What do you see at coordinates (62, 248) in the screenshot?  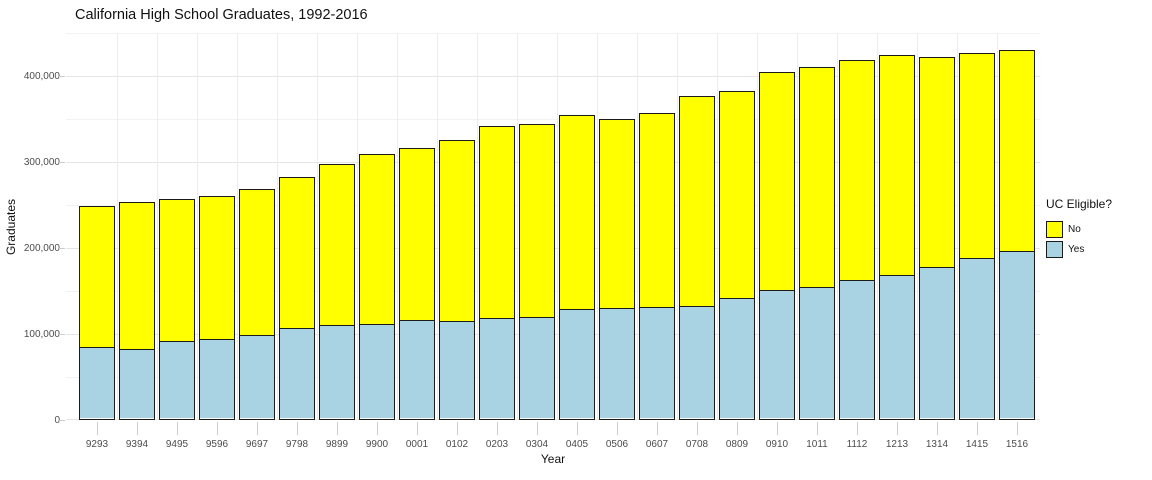 I see `y-tick-mark` at bounding box center [62, 248].